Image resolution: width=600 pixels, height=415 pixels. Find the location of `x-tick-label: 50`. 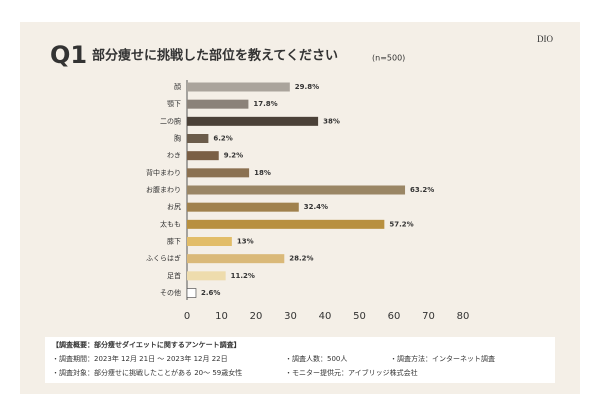

x-tick-label: 50 is located at coordinates (359, 316).